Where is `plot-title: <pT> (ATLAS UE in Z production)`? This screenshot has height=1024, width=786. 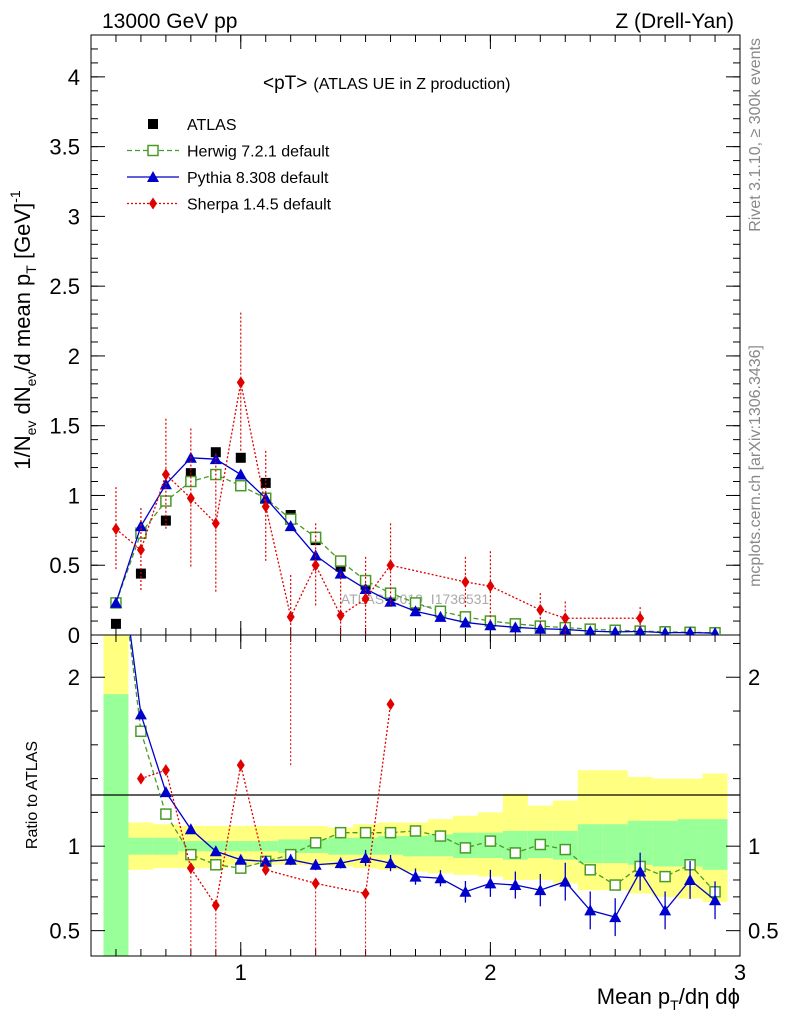
plot-title: <pT> (ATLAS UE in Z production) is located at coordinates (386, 83).